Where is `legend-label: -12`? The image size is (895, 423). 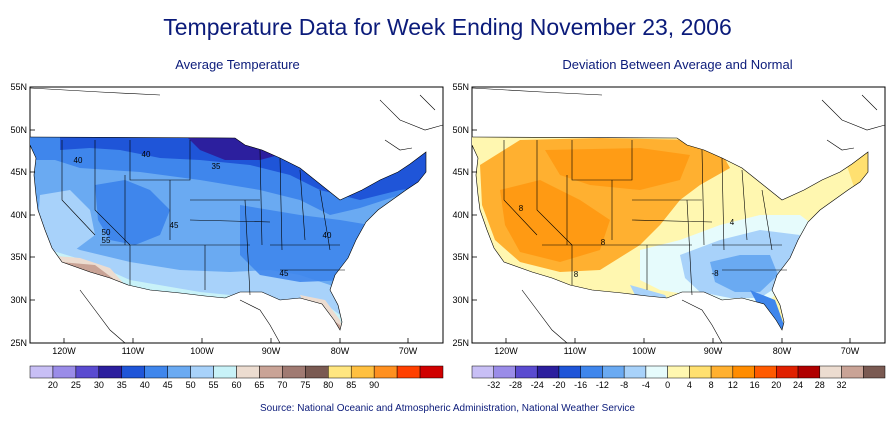 legend-label: -12 is located at coordinates (602, 385).